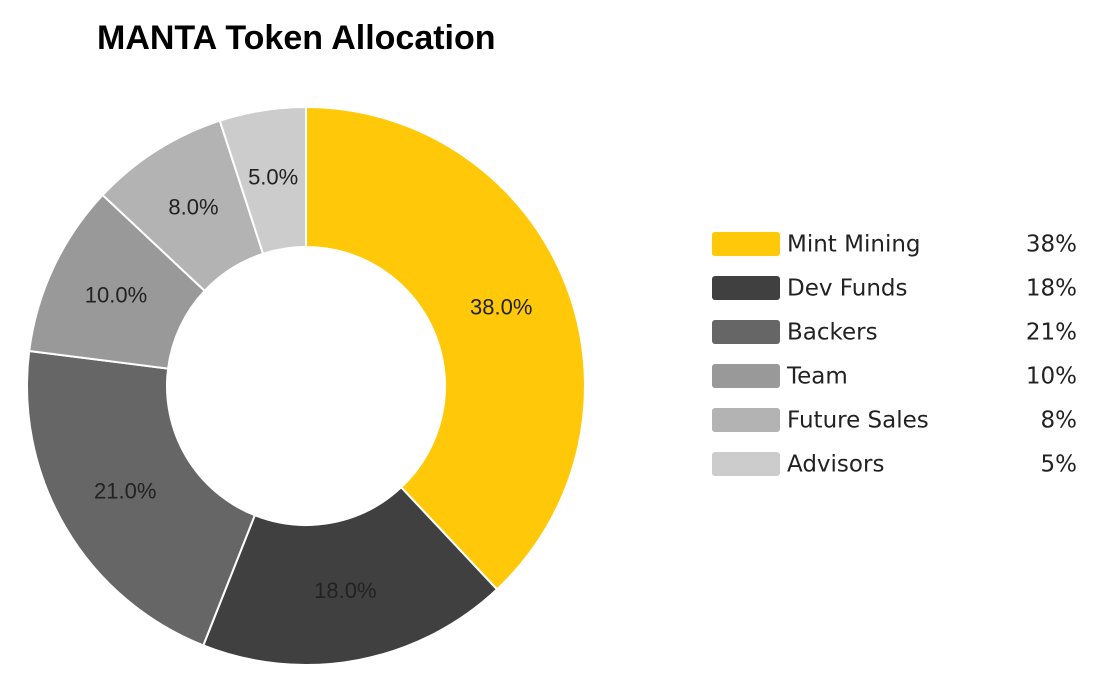 This screenshot has width=1107, height=690. Describe the element at coordinates (296, 38) in the screenshot. I see `chart-title: MANTA Token Allocation` at that location.